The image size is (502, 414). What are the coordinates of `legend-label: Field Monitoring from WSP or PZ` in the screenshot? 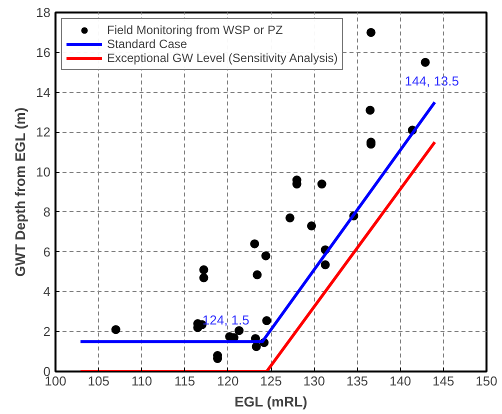 It's located at (195, 30).